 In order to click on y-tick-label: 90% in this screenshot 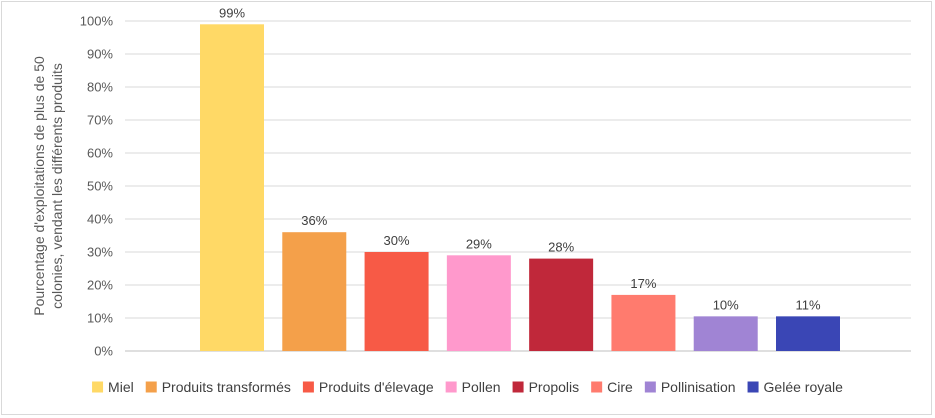, I will do `click(100, 54)`.